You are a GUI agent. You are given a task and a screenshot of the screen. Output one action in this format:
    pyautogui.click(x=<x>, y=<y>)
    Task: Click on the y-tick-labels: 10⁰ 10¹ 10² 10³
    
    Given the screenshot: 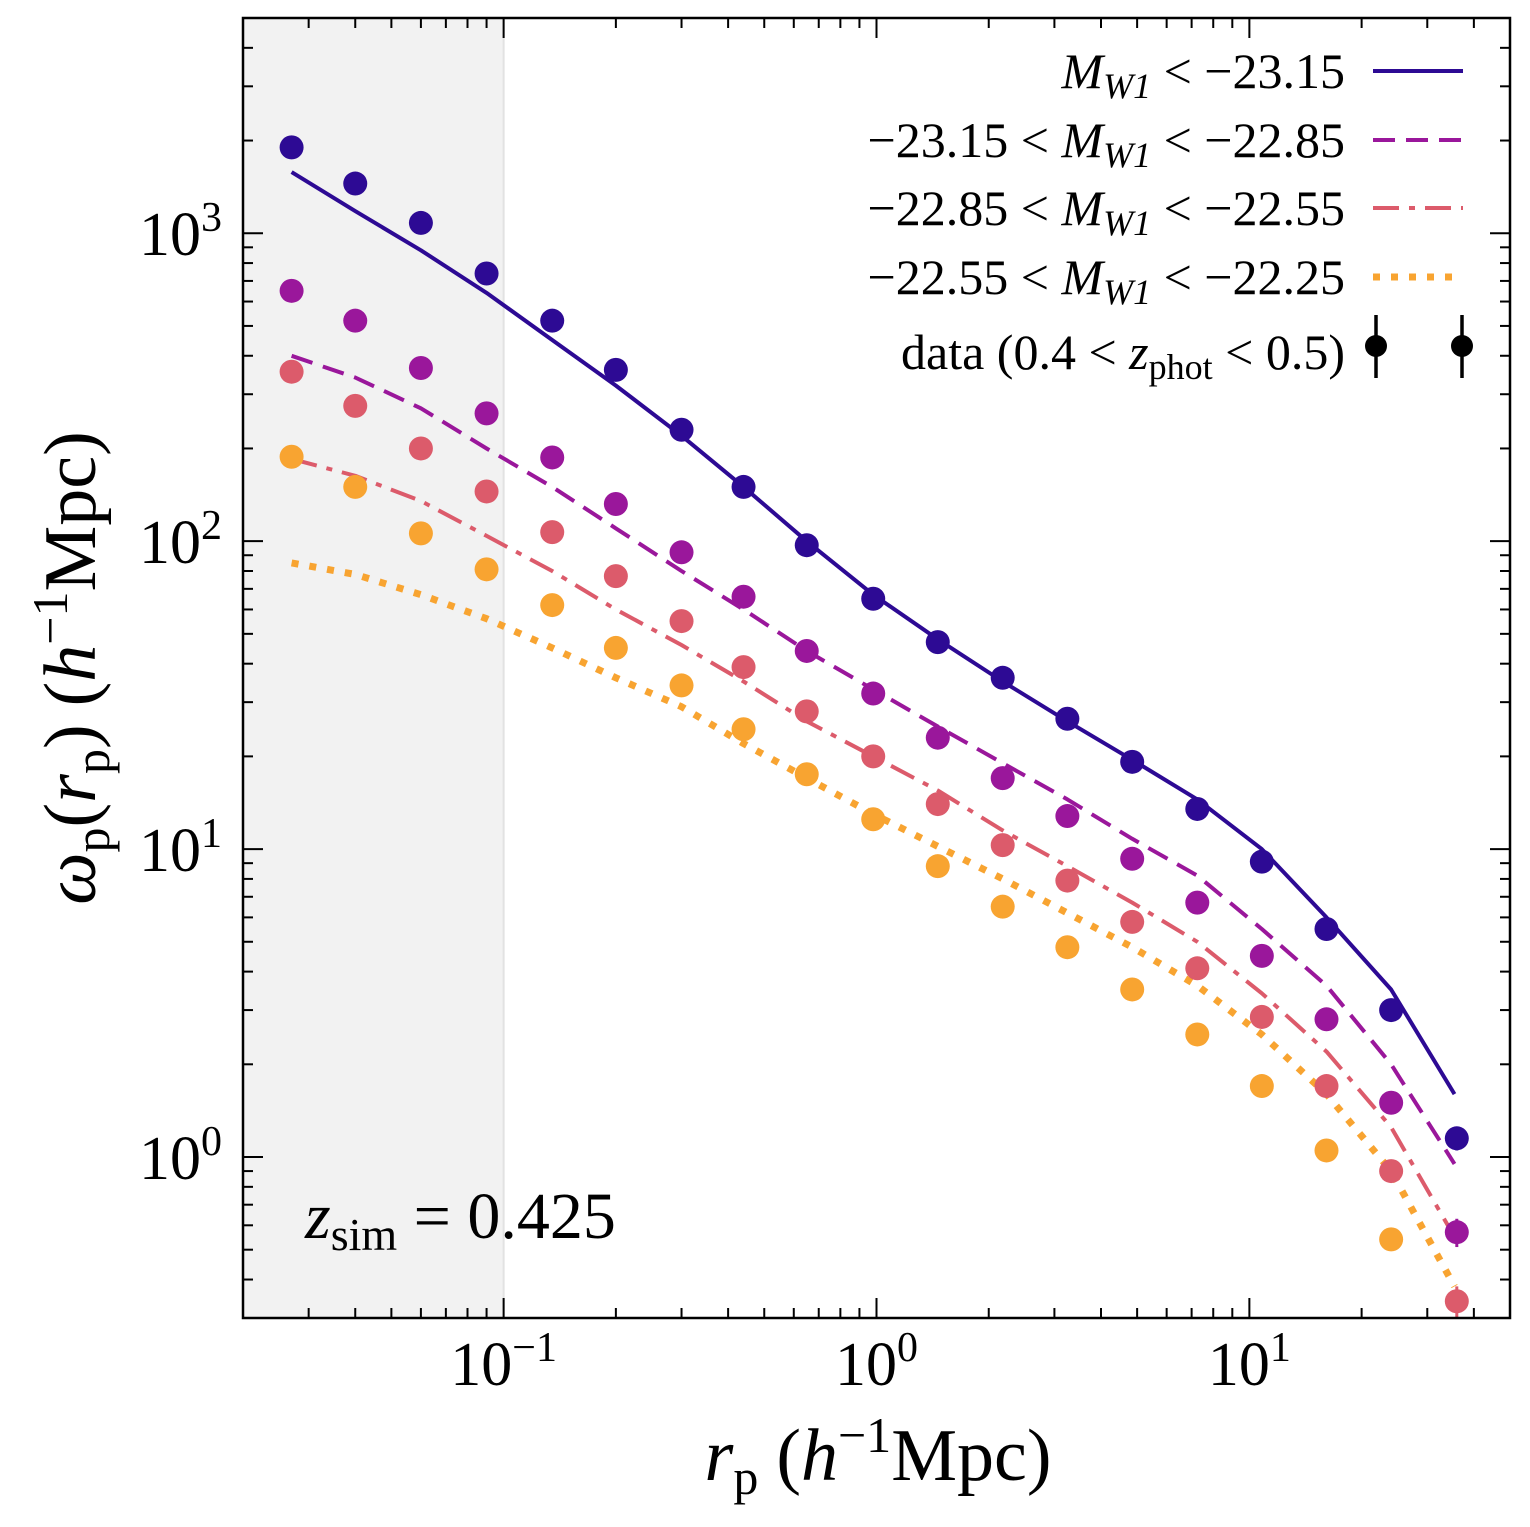 What is the action you would take?
    pyautogui.click(x=180, y=694)
    